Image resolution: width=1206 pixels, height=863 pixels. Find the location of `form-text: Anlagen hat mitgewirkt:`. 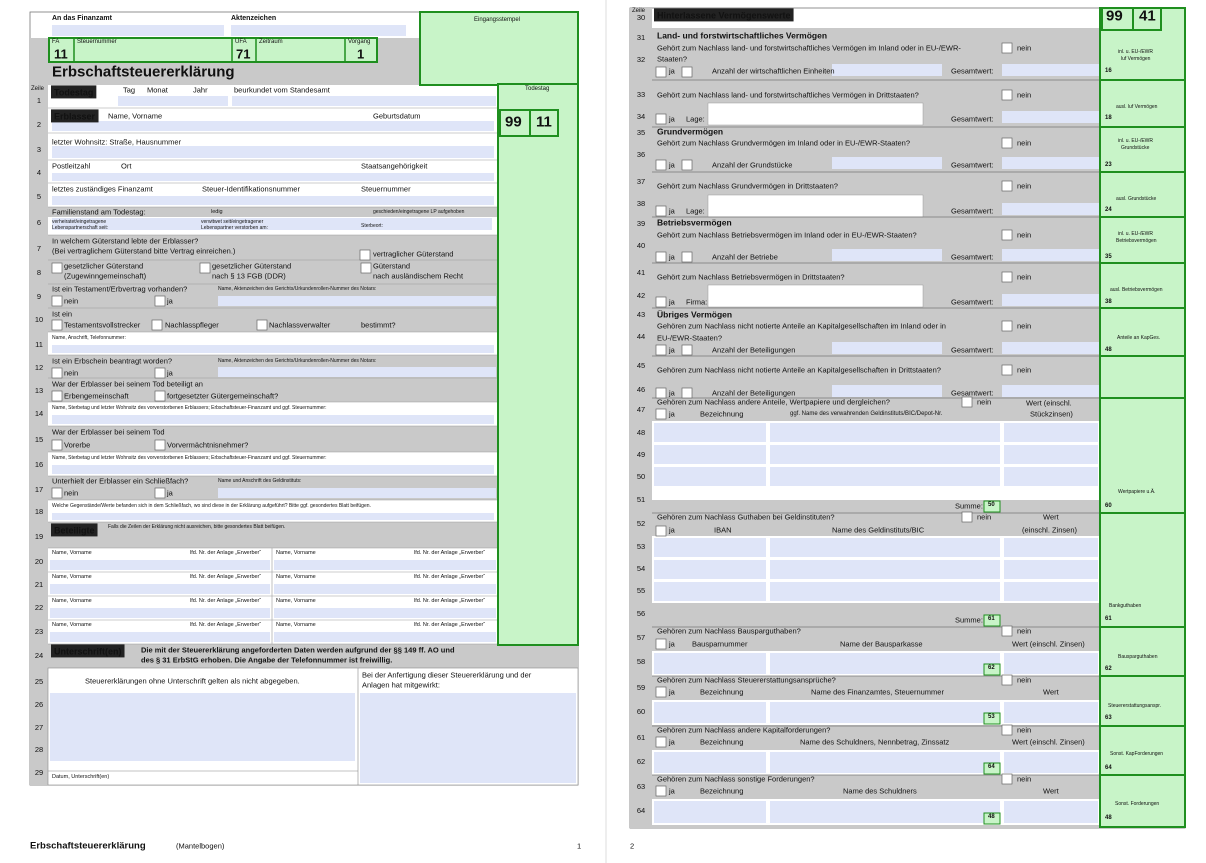

form-text: Anlagen hat mitgewirkt: is located at coordinates (401, 685).